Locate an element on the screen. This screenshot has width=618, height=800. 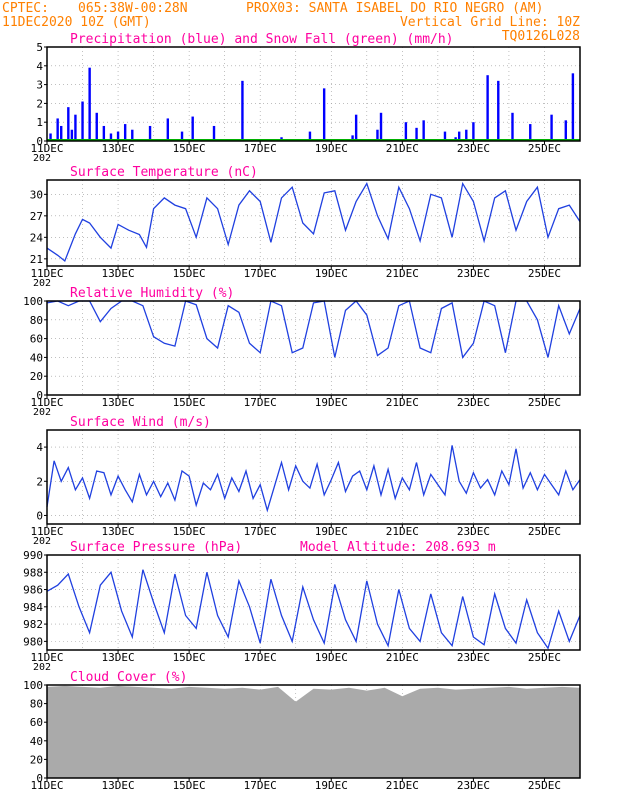
panel-title: Relative Humidity (%) is located at coordinates (152, 293).